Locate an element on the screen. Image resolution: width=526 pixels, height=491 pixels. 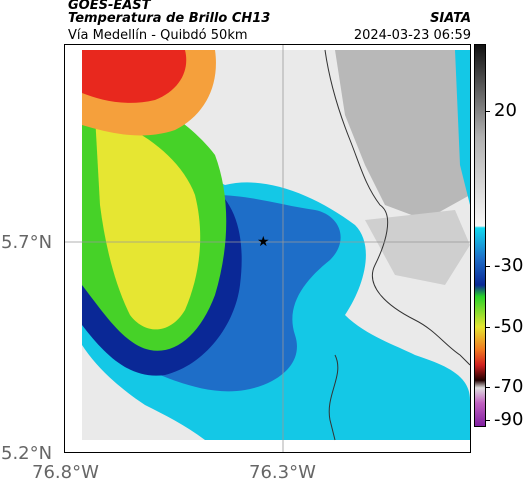
colorbar-gradient is located at coordinates (480, 235).